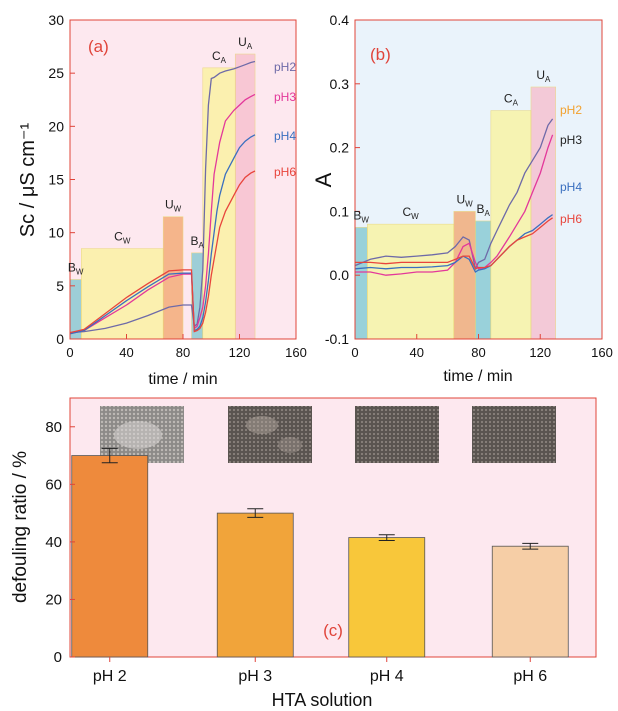 The height and width of the screenshot is (711, 618). I want to click on x-tick-label: pH 3, so click(255, 676).